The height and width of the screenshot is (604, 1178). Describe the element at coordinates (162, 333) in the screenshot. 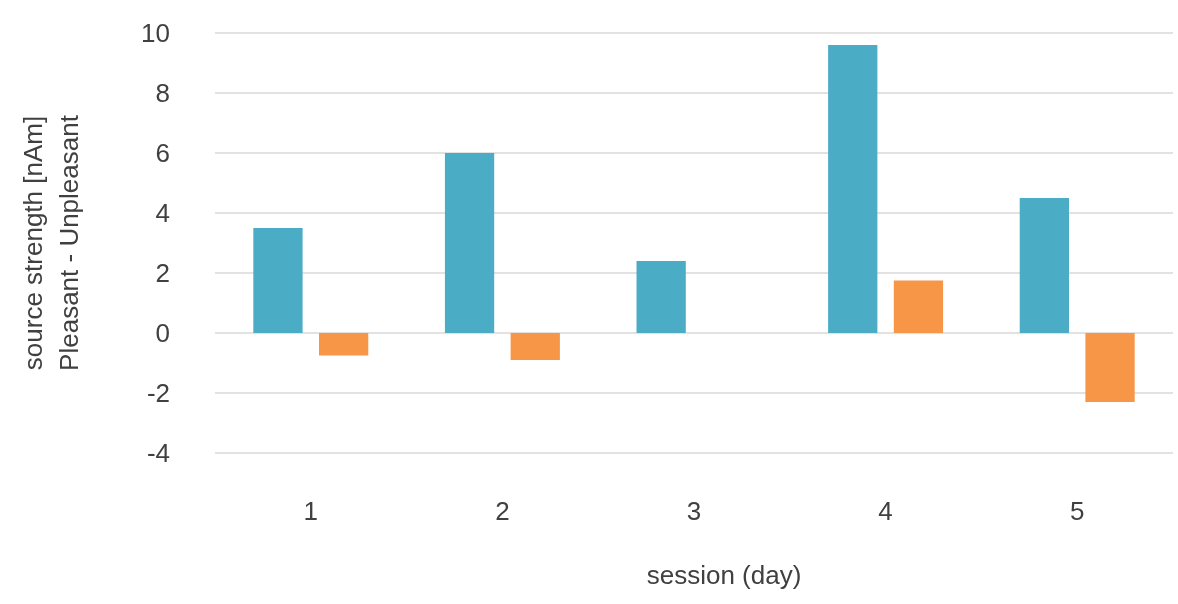

I see `y-tick-label: 0` at that location.